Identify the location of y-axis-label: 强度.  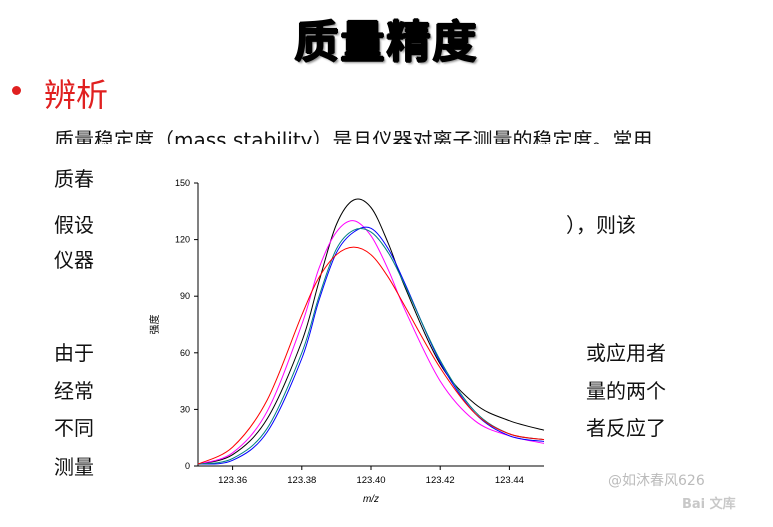
(154, 325).